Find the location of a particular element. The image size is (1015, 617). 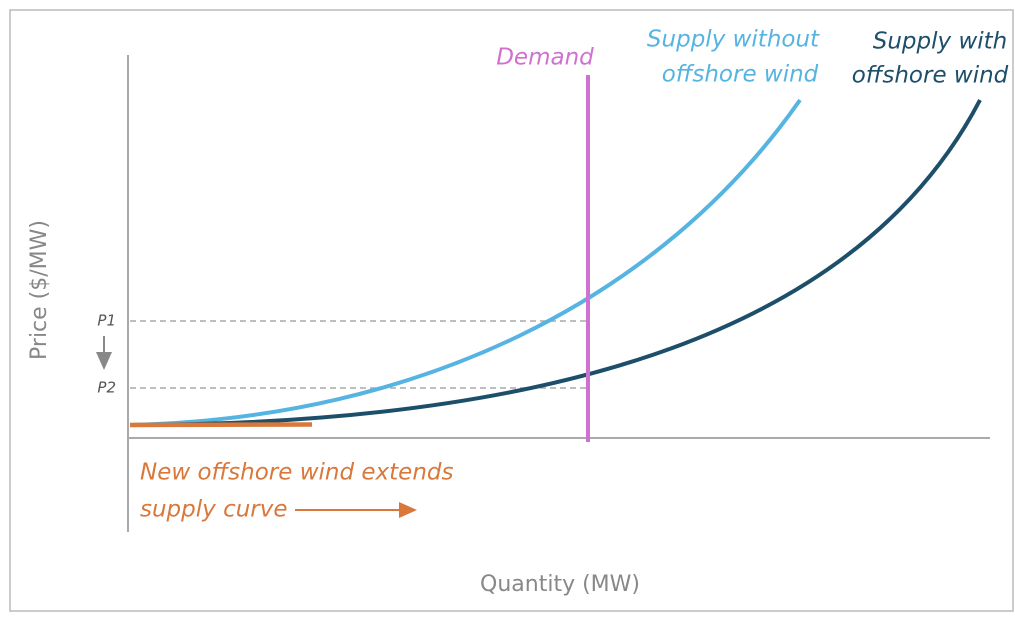

offshore-segment is located at coordinates (221, 425).